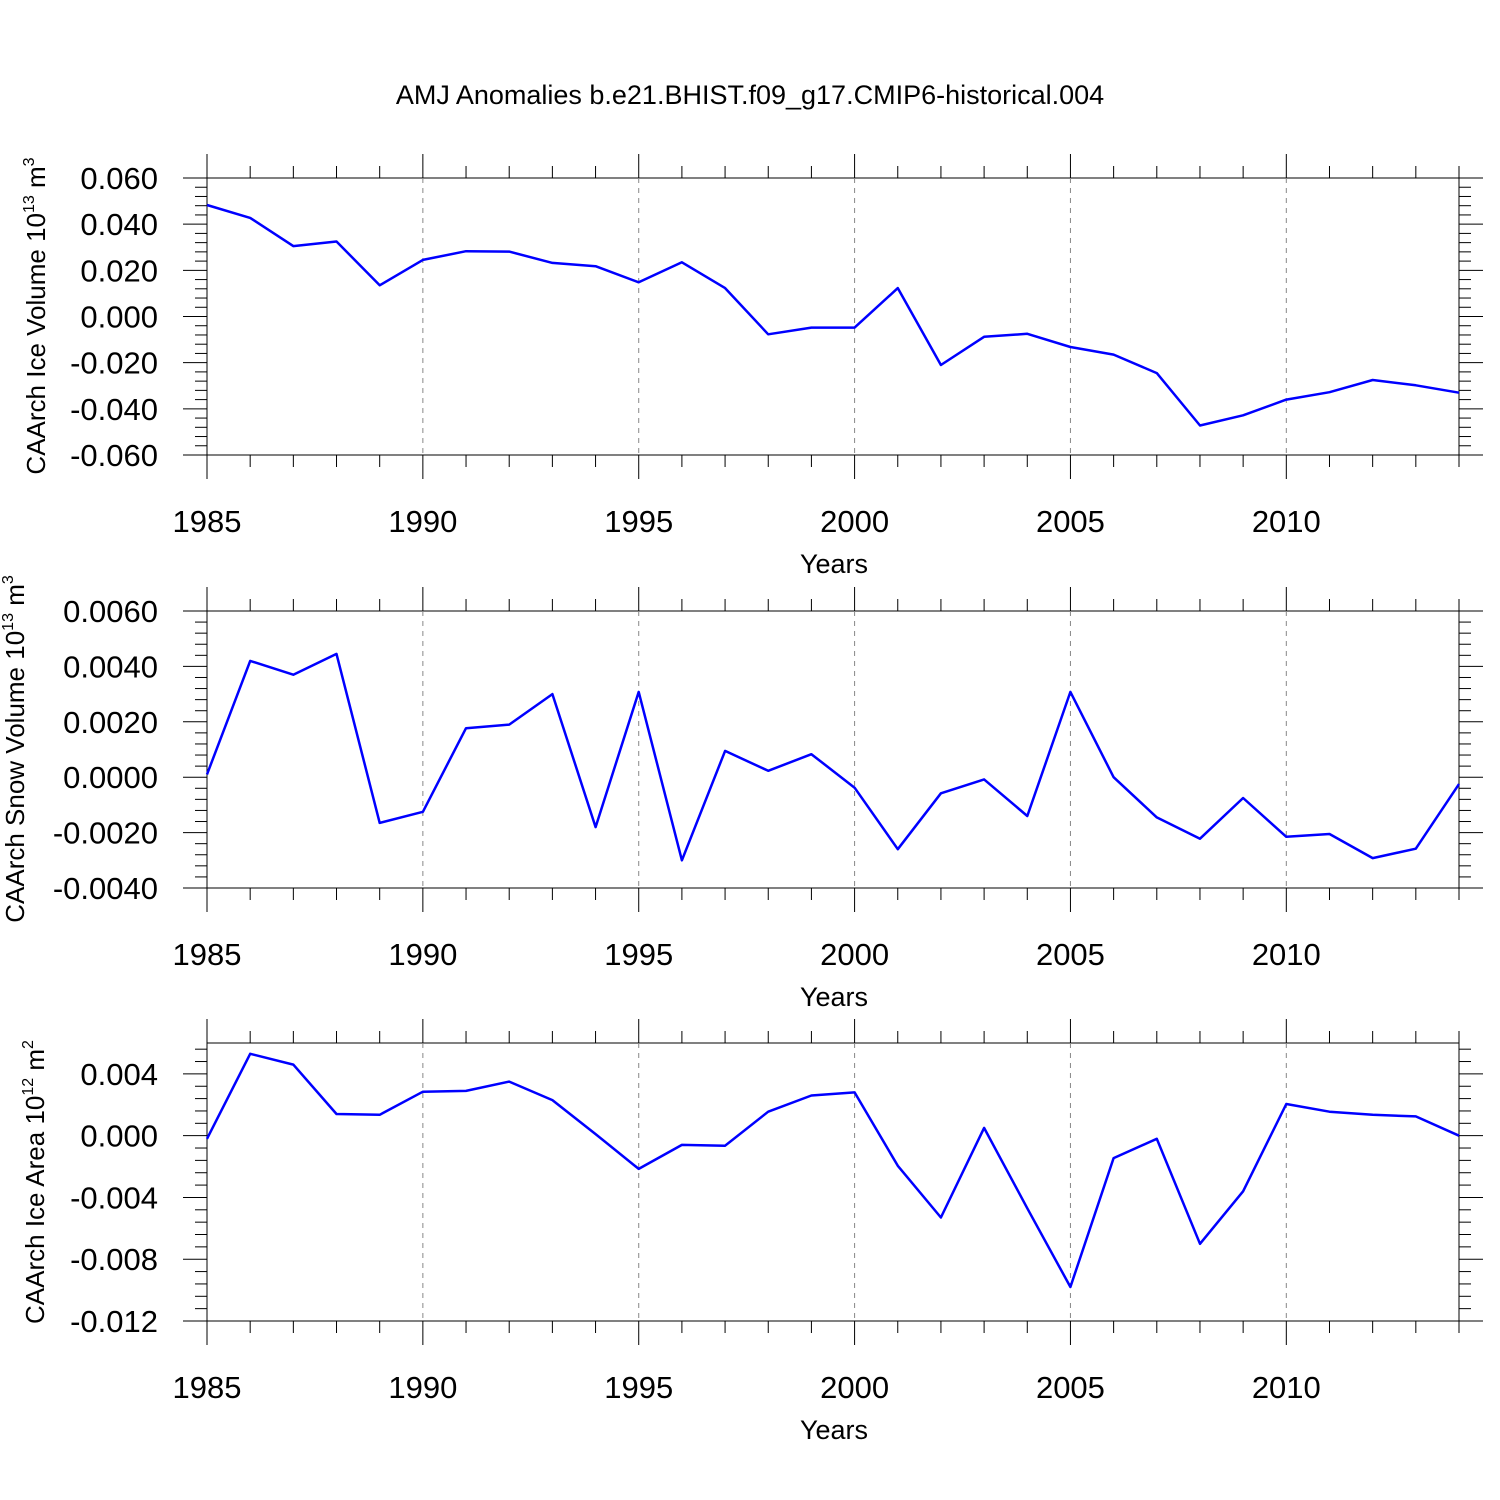 The image size is (1500, 1500). I want to click on panel1-y-tick-label: 0.060, so click(119, 178).